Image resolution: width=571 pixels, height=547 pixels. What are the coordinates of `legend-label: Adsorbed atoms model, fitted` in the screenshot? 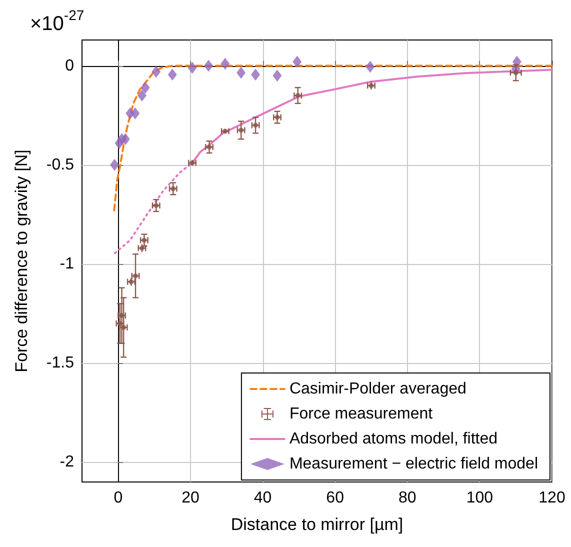 It's located at (393, 439).